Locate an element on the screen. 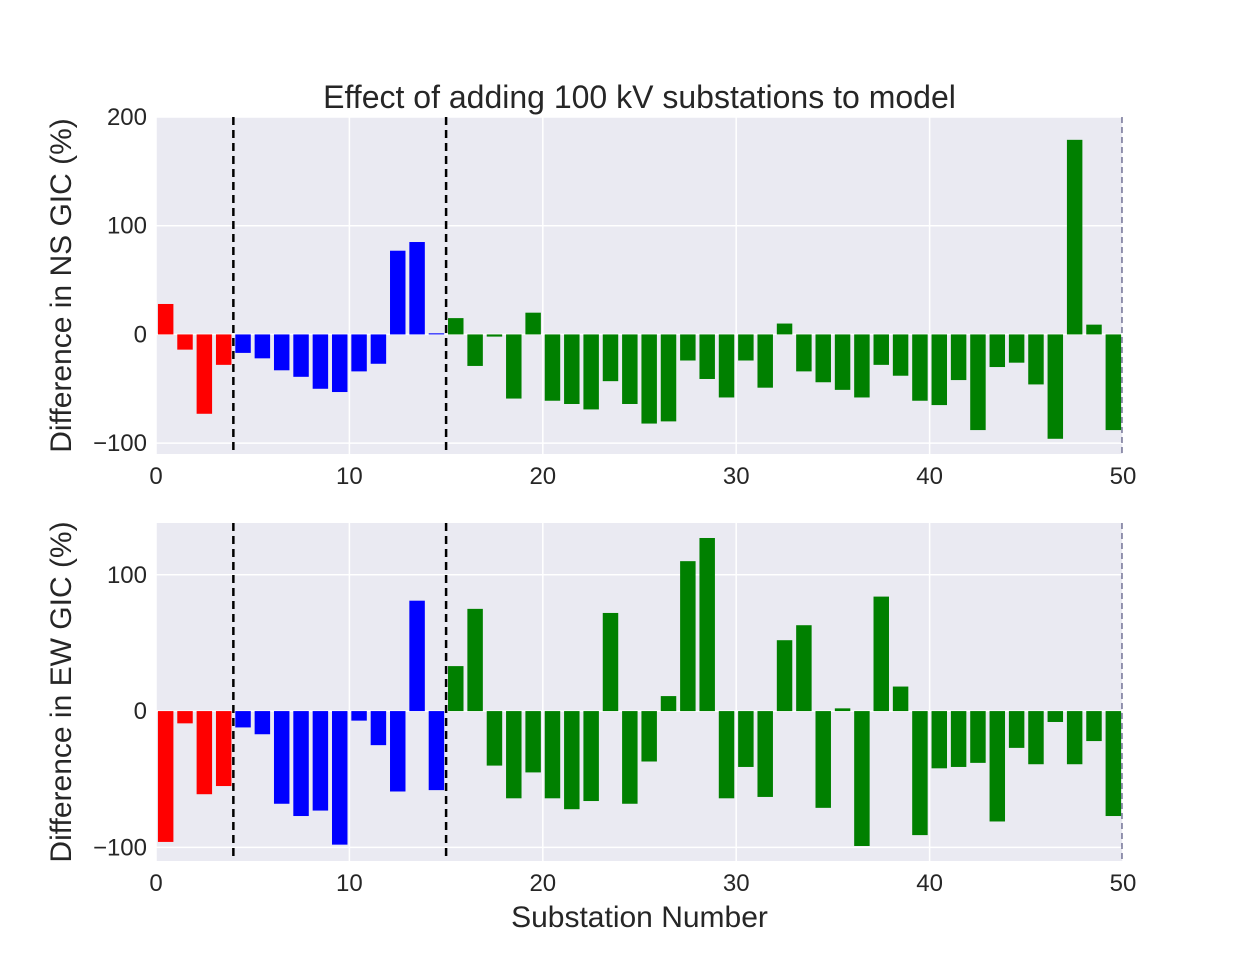  ew-y-axis-label: Difference in EW GIC (%) is located at coordinates (61, 691).